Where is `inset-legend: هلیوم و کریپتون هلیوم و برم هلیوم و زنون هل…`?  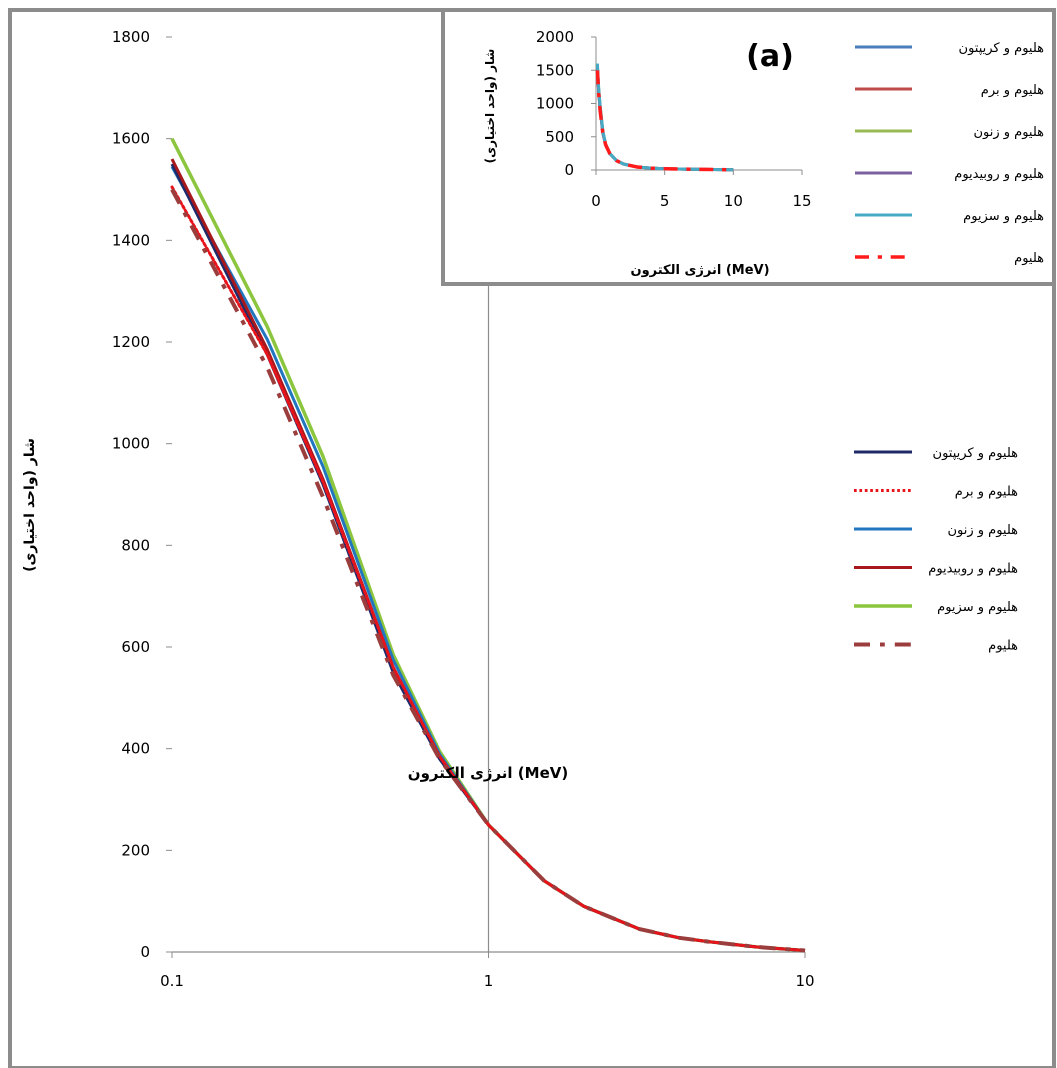
inset-legend: هلیوم و کریپتون هلیوم و برم هلیوم و زنون هل… is located at coordinates (949, 153).